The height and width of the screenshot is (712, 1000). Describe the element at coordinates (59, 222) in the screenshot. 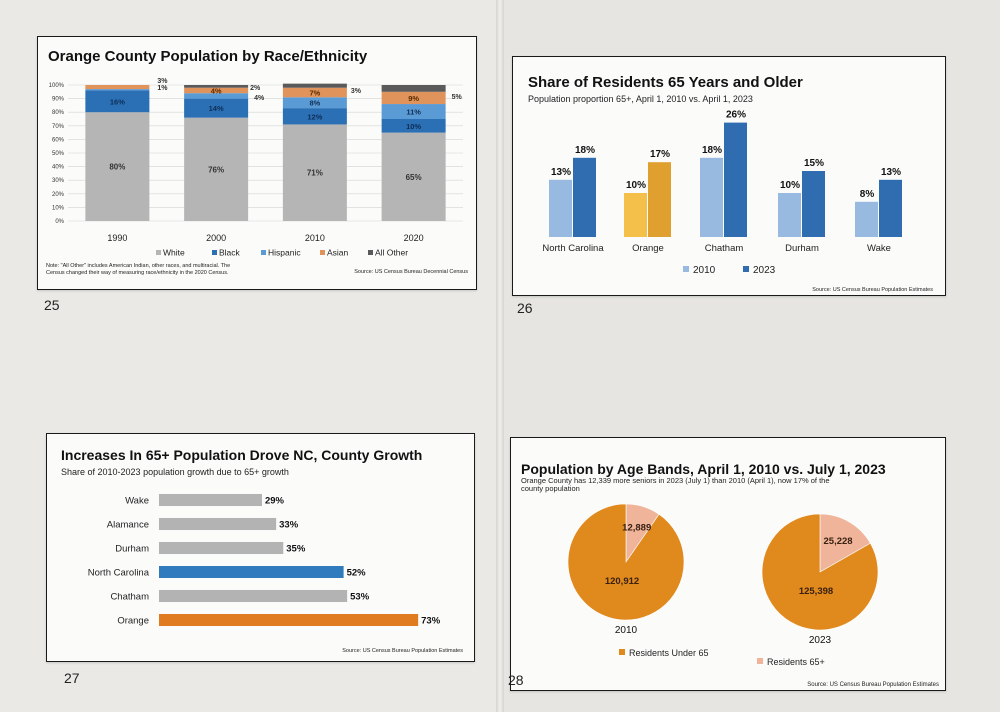

I see `race-y-tick: 0%` at that location.